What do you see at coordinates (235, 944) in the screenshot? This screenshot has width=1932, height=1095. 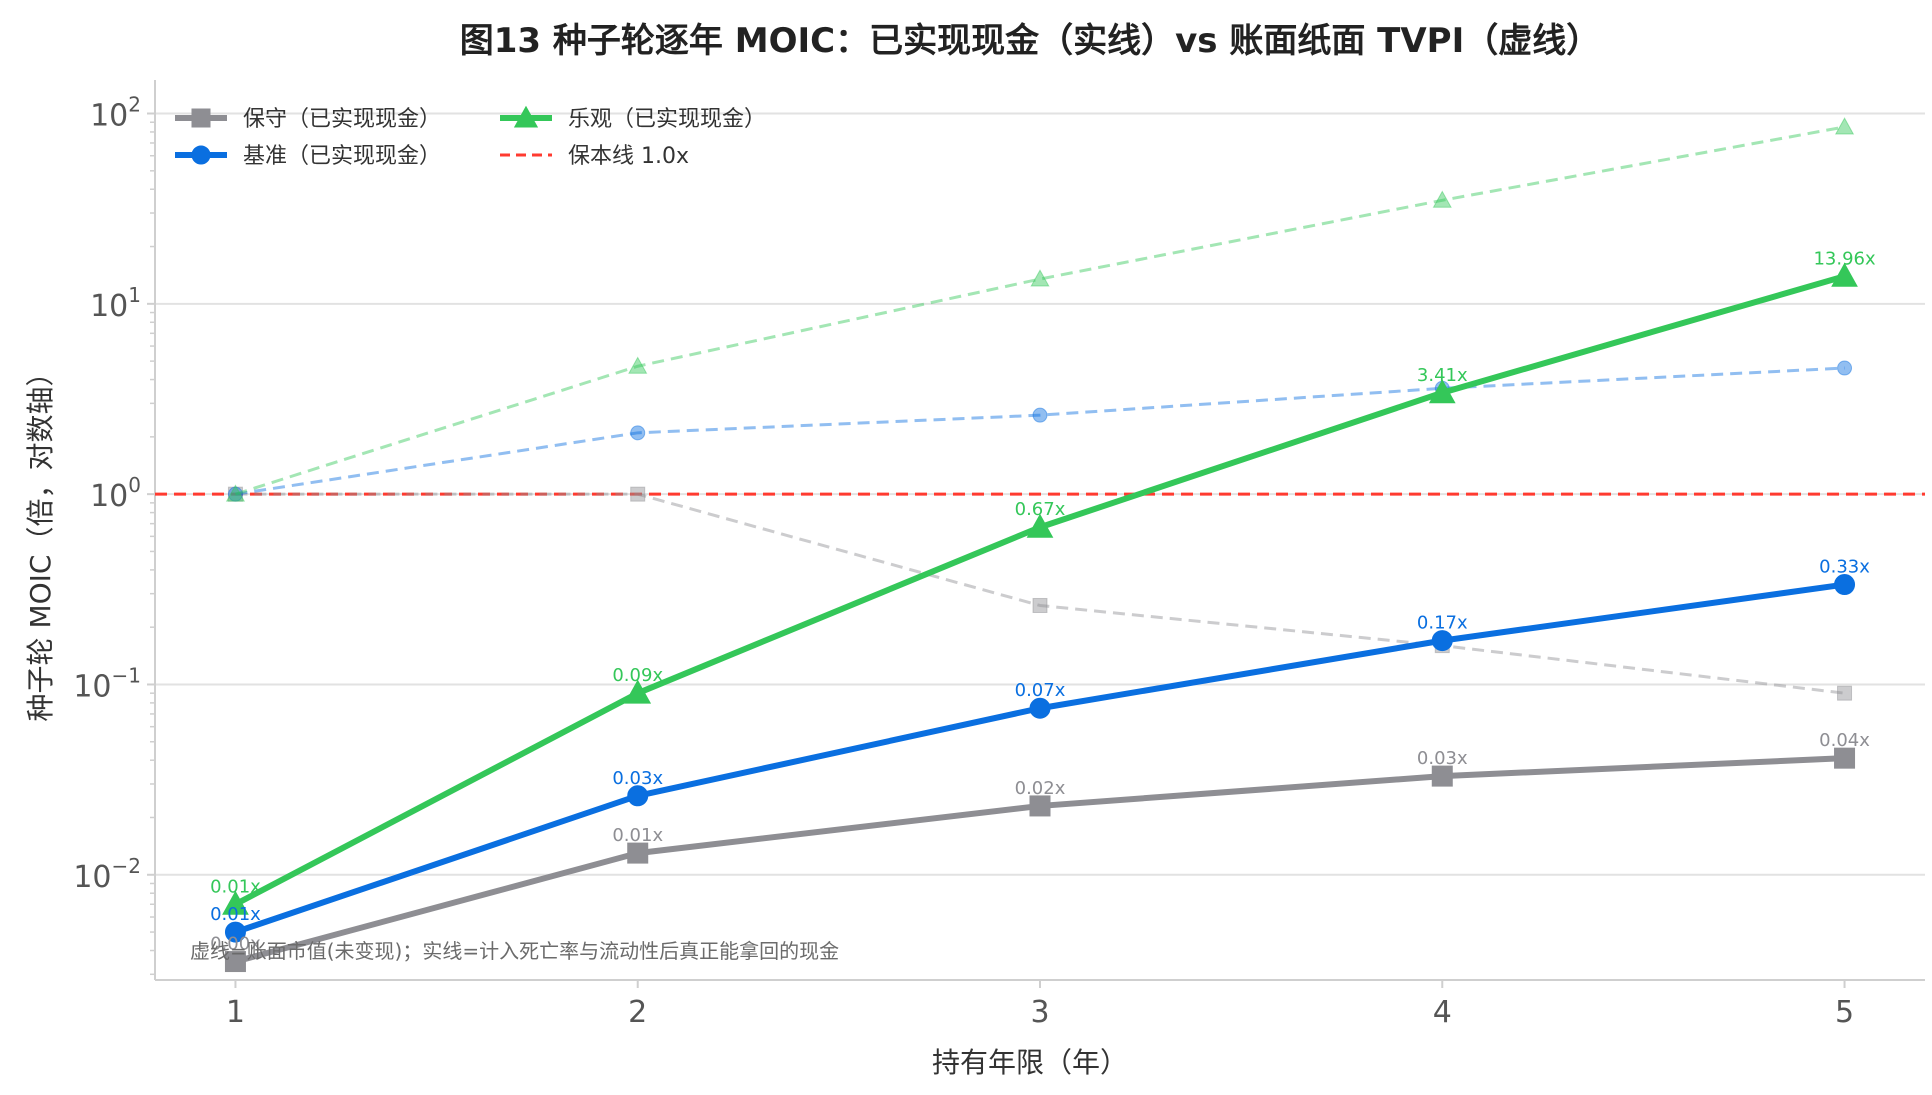 I see `data-label-conservative-1: 0.00x` at bounding box center [235, 944].